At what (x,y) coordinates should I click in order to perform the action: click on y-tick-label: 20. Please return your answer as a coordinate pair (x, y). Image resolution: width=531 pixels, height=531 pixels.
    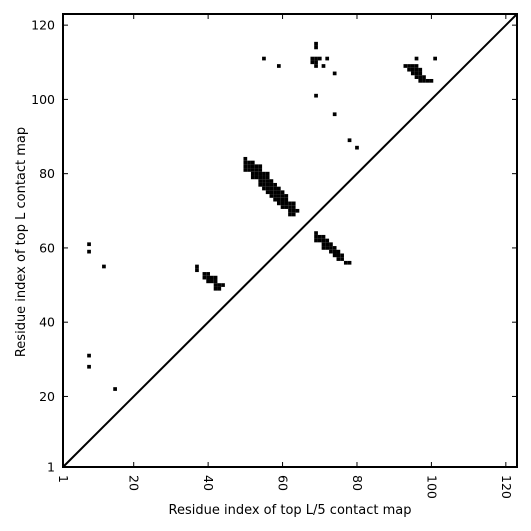
    Looking at the image, I should click on (47, 396).